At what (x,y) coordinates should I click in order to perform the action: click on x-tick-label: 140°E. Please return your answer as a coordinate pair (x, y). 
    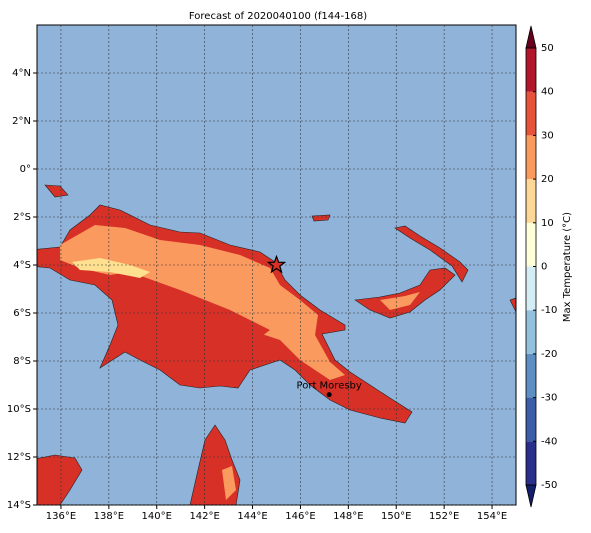
    Looking at the image, I should click on (157, 516).